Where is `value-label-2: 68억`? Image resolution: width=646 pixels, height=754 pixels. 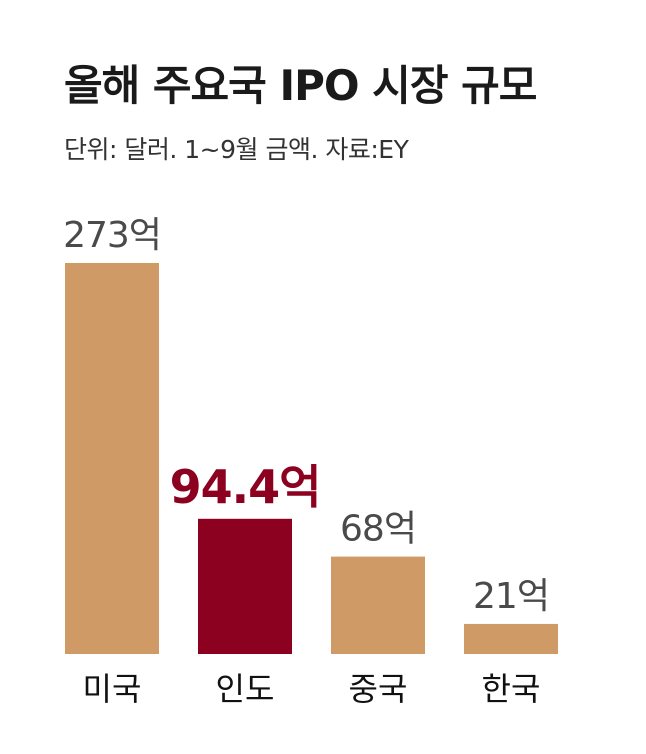
value-label-2: 68억 is located at coordinates (378, 529).